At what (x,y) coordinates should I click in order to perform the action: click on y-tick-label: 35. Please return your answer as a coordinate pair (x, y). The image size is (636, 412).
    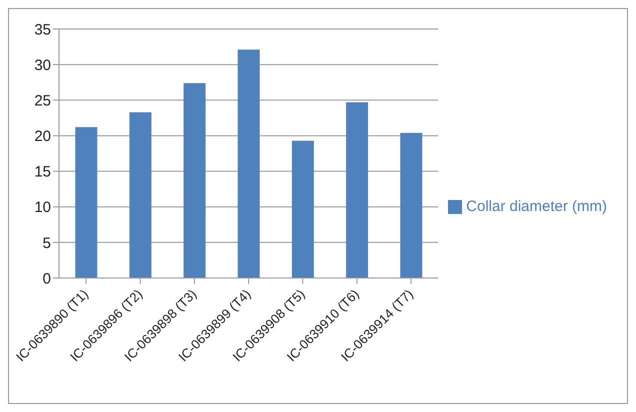
    Looking at the image, I should click on (42, 29).